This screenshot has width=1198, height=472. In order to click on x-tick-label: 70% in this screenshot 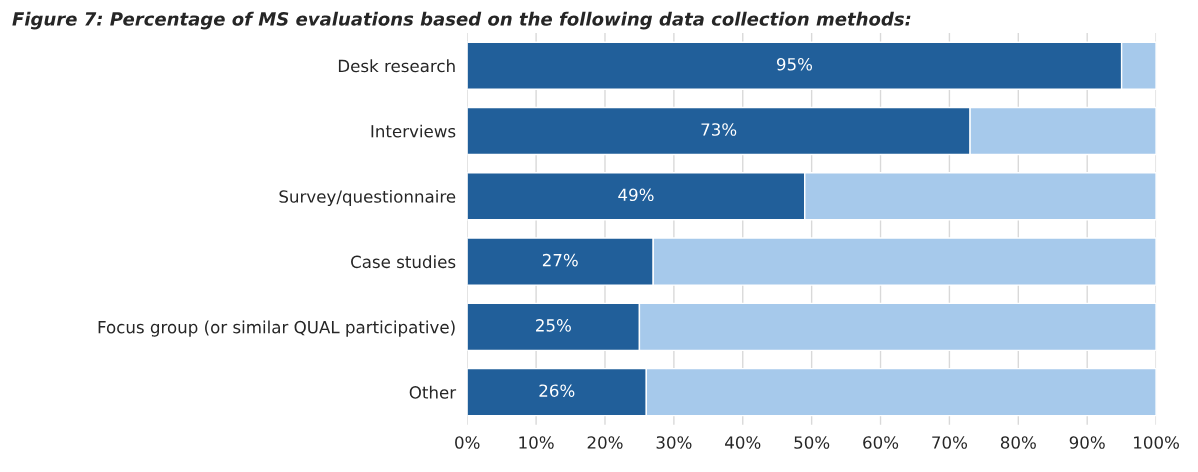, I will do `click(950, 442)`.